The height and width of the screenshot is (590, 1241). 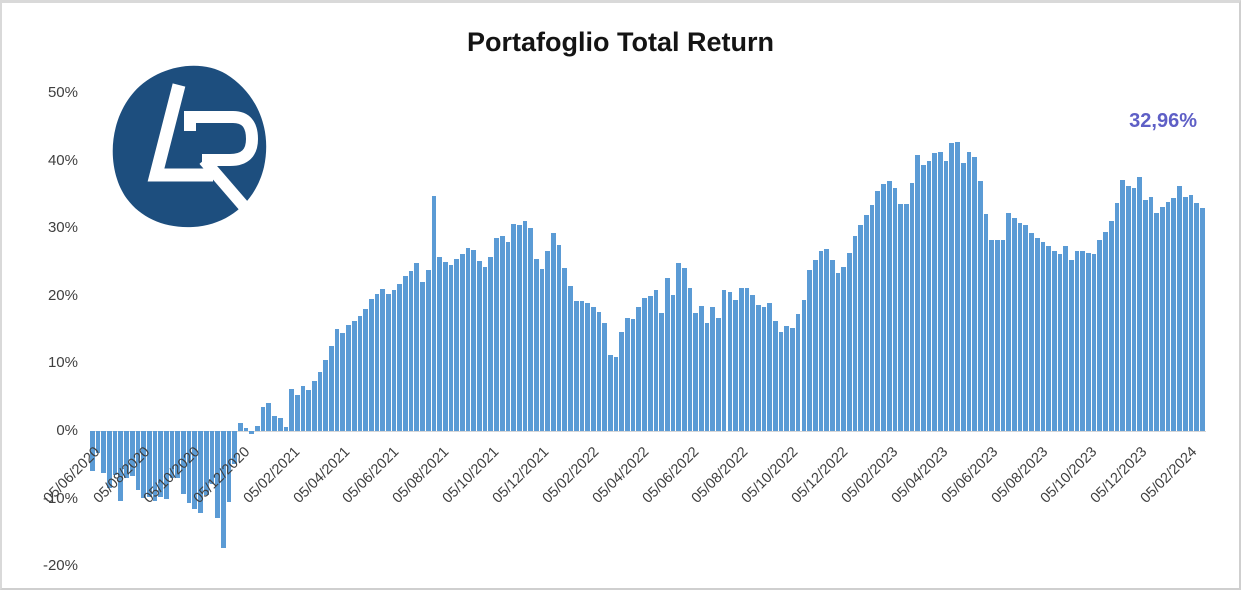 What do you see at coordinates (62, 92) in the screenshot?
I see `y-axis-label: 50%` at bounding box center [62, 92].